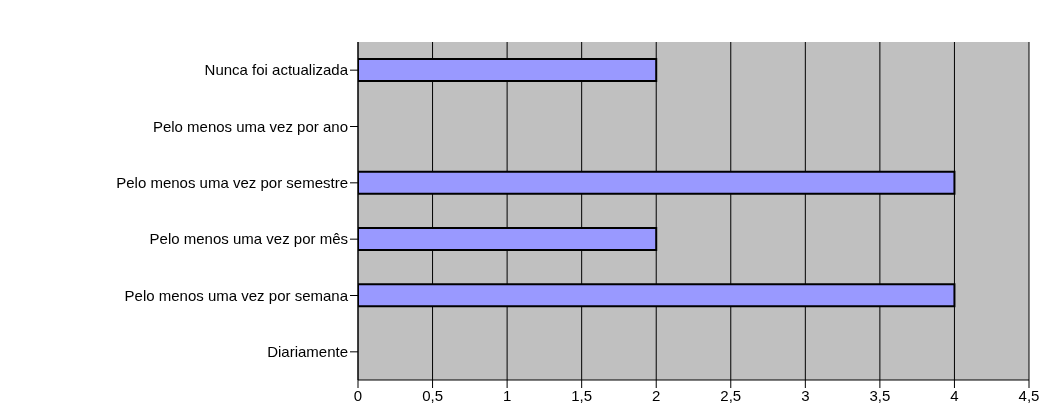  Describe the element at coordinates (731, 395) in the screenshot. I see `x-tick-label: 2,5` at that location.